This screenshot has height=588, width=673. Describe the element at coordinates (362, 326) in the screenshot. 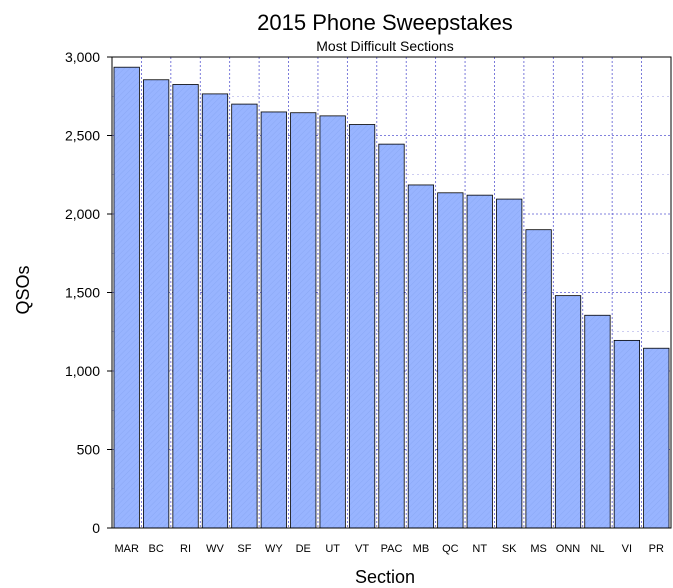

I see `bar-vt` at that location.